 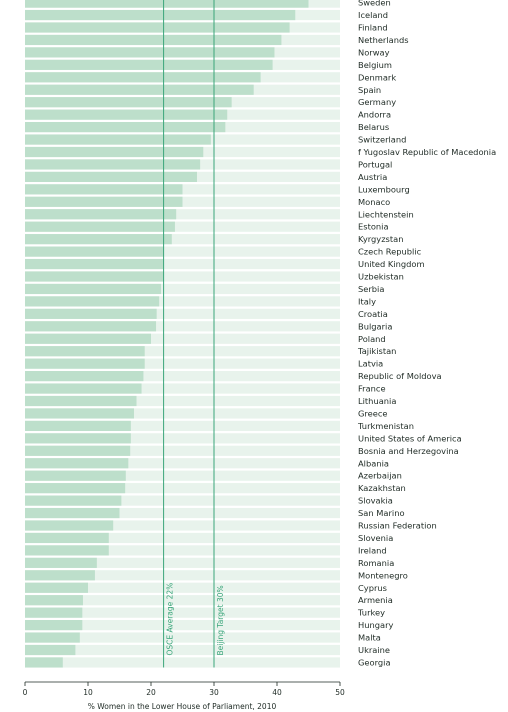 I want to click on category-label: Belgium, so click(x=375, y=65).